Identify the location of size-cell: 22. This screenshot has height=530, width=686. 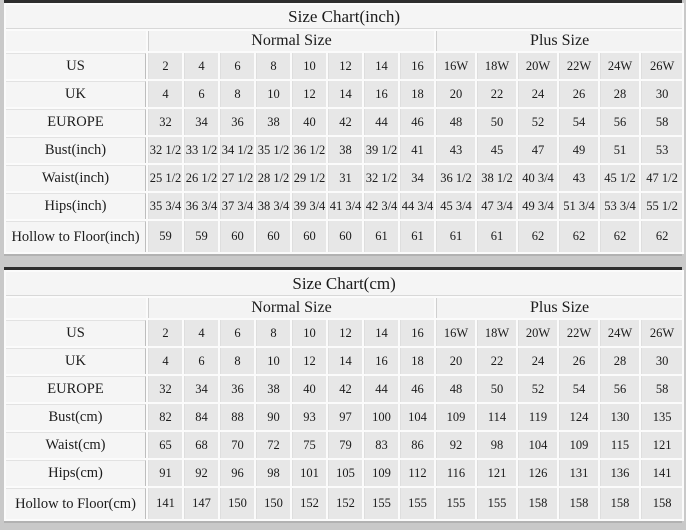
(496, 361).